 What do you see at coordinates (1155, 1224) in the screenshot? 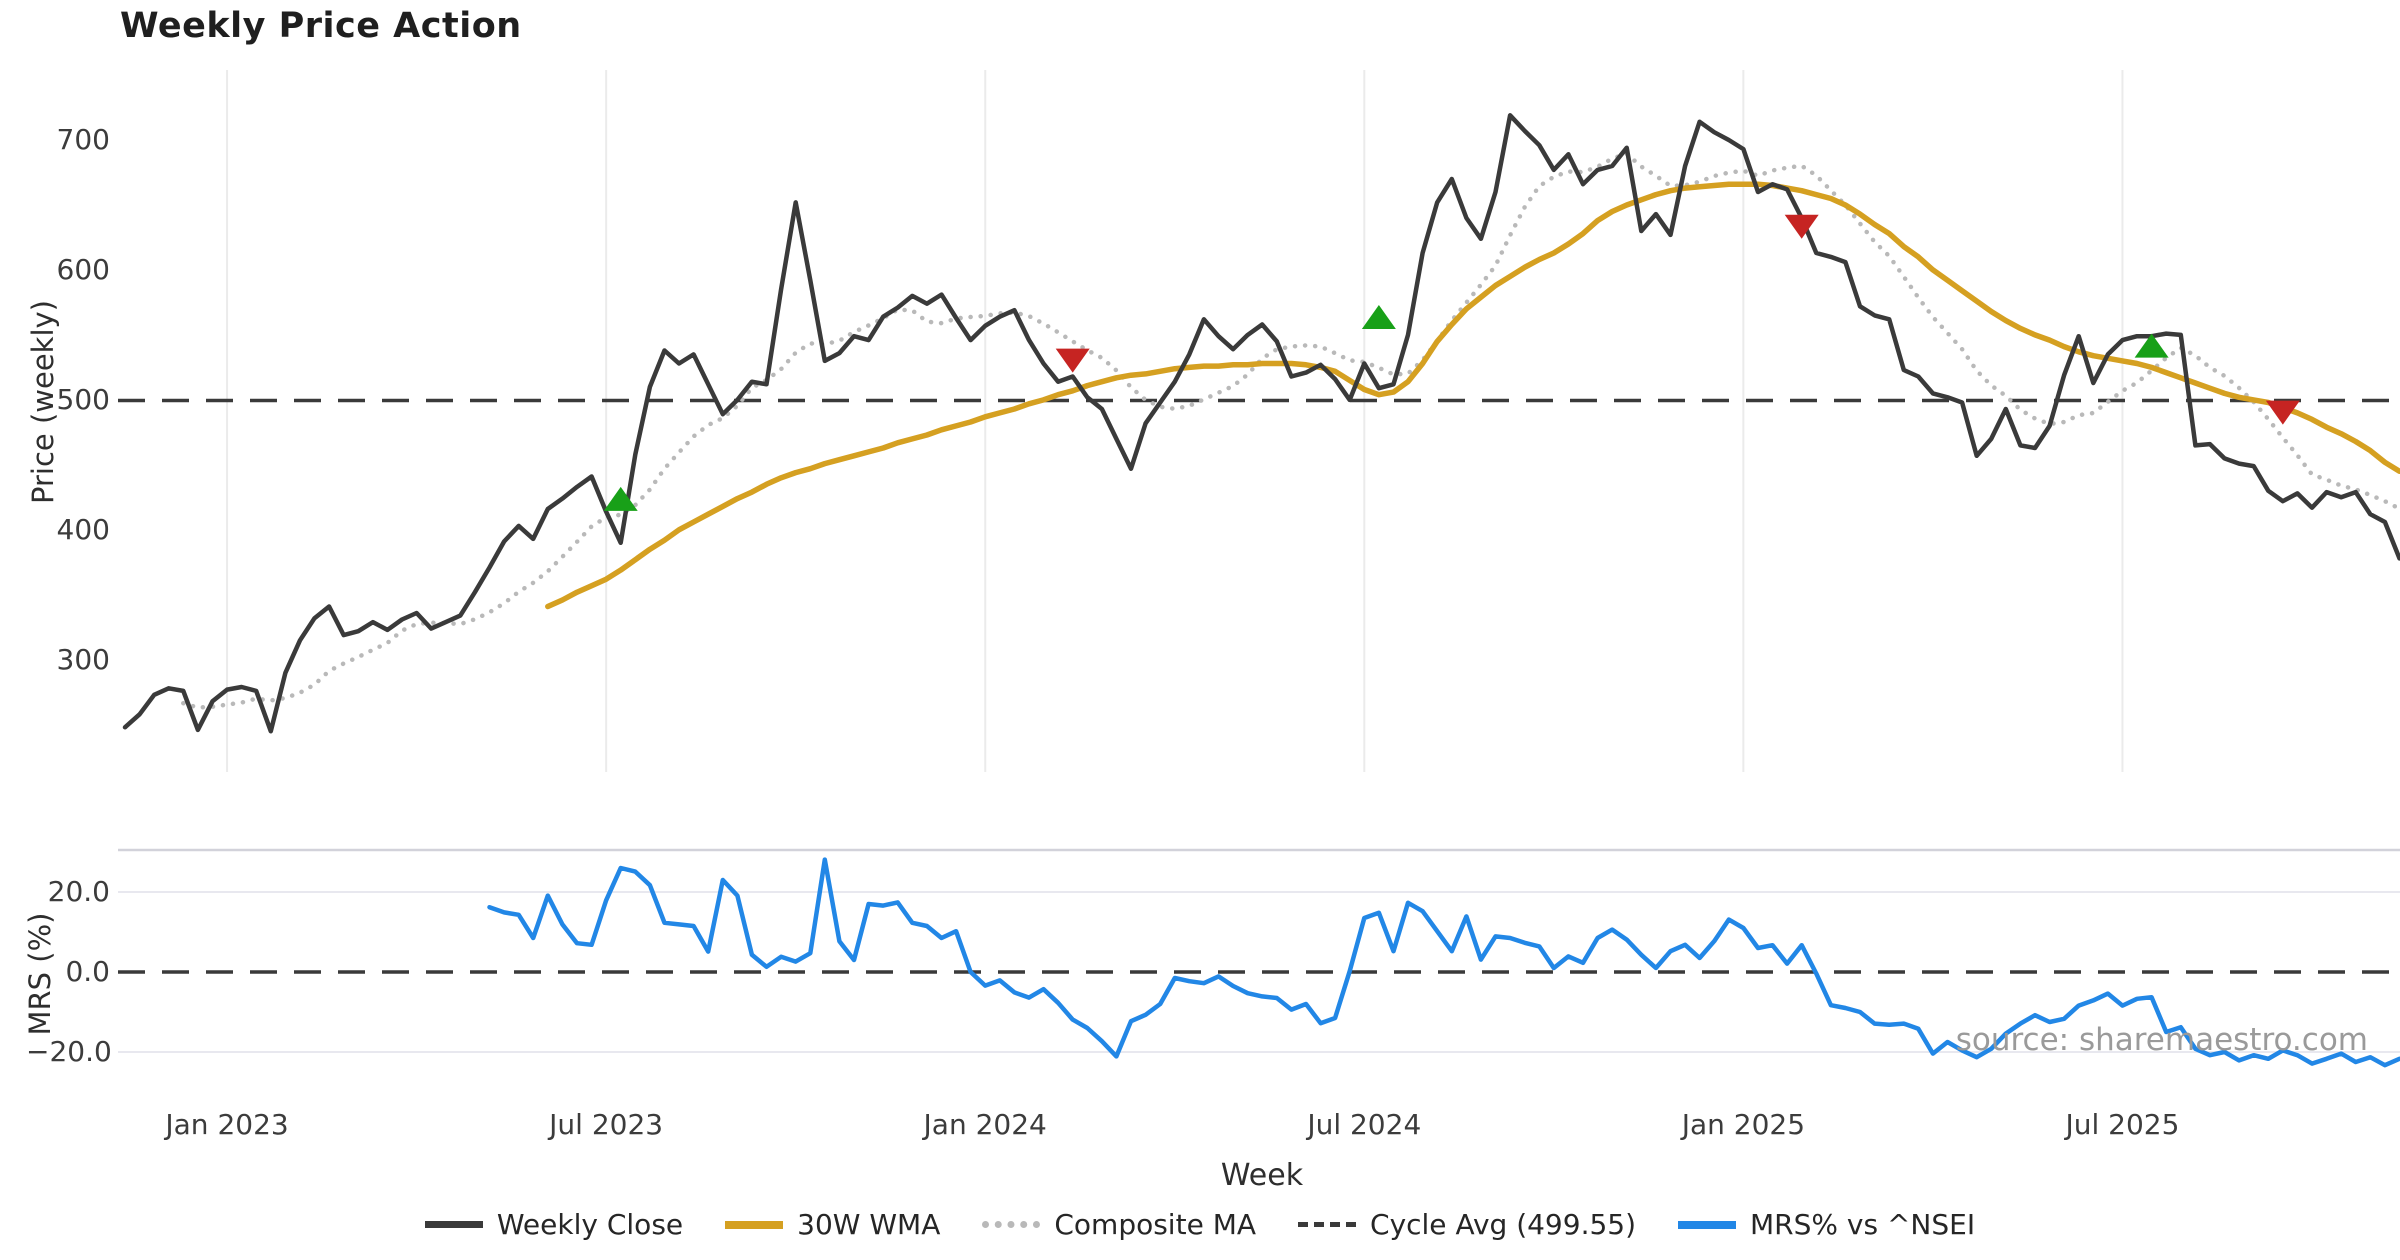
I see `legend-label: Composite MA` at bounding box center [1155, 1224].